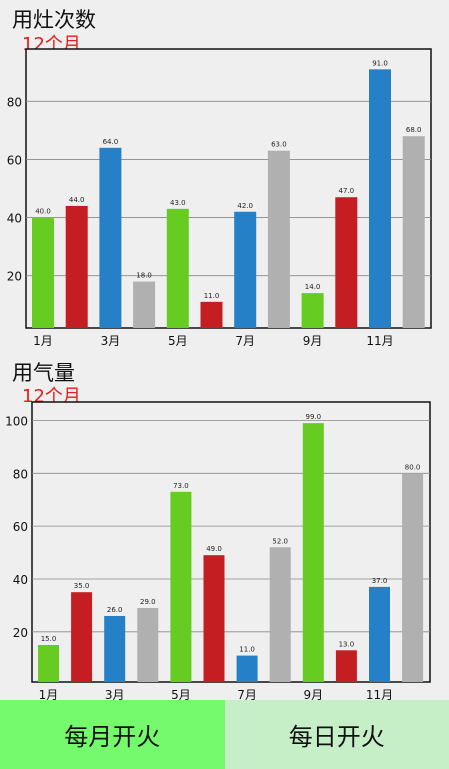  What do you see at coordinates (181, 486) in the screenshot?
I see `value-label: 73.0` at bounding box center [181, 486].